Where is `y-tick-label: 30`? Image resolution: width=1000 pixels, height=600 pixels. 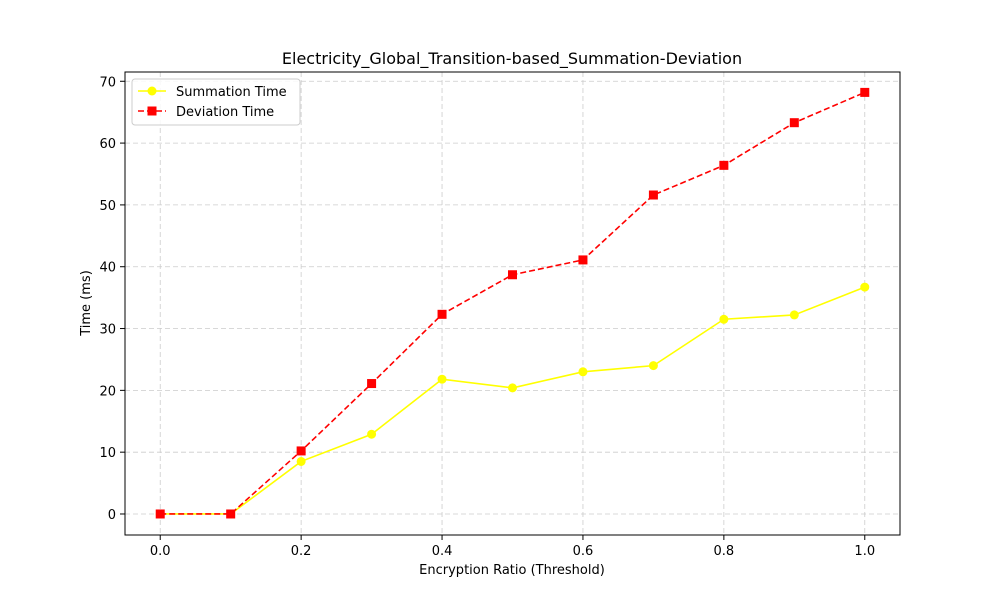 y-tick-label: 30 is located at coordinates (107, 330).